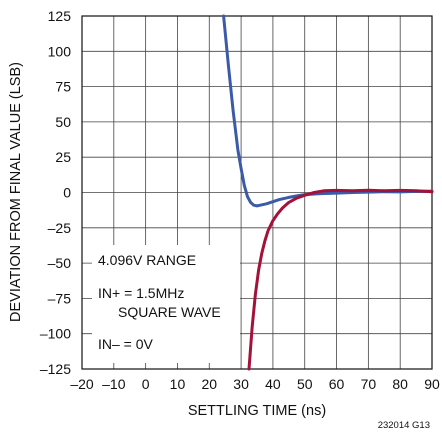 The height and width of the screenshot is (433, 442). Describe the element at coordinates (60, 16) in the screenshot. I see `y-tick-label: 125` at that location.